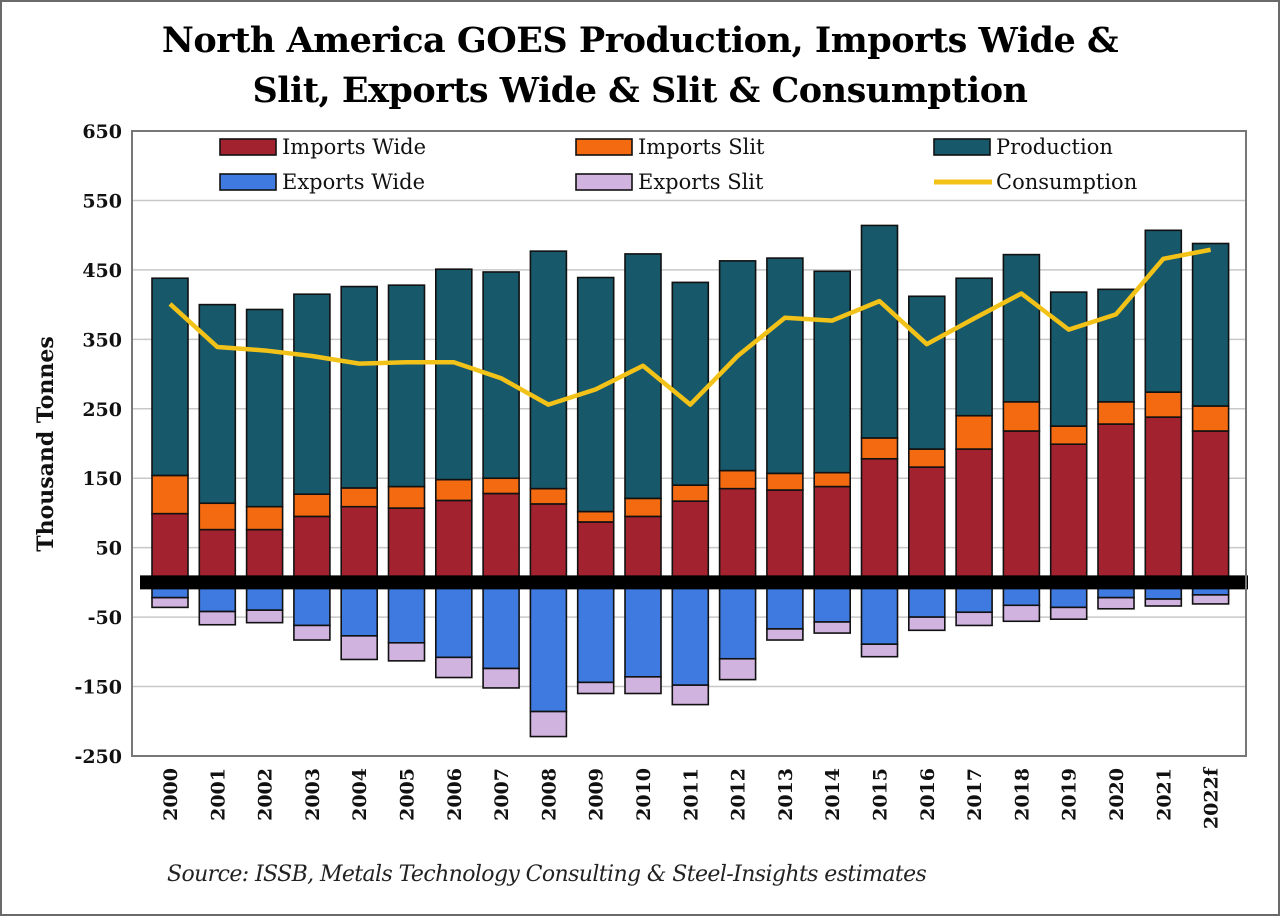  I want to click on y-tick-label: 650, so click(102, 132).